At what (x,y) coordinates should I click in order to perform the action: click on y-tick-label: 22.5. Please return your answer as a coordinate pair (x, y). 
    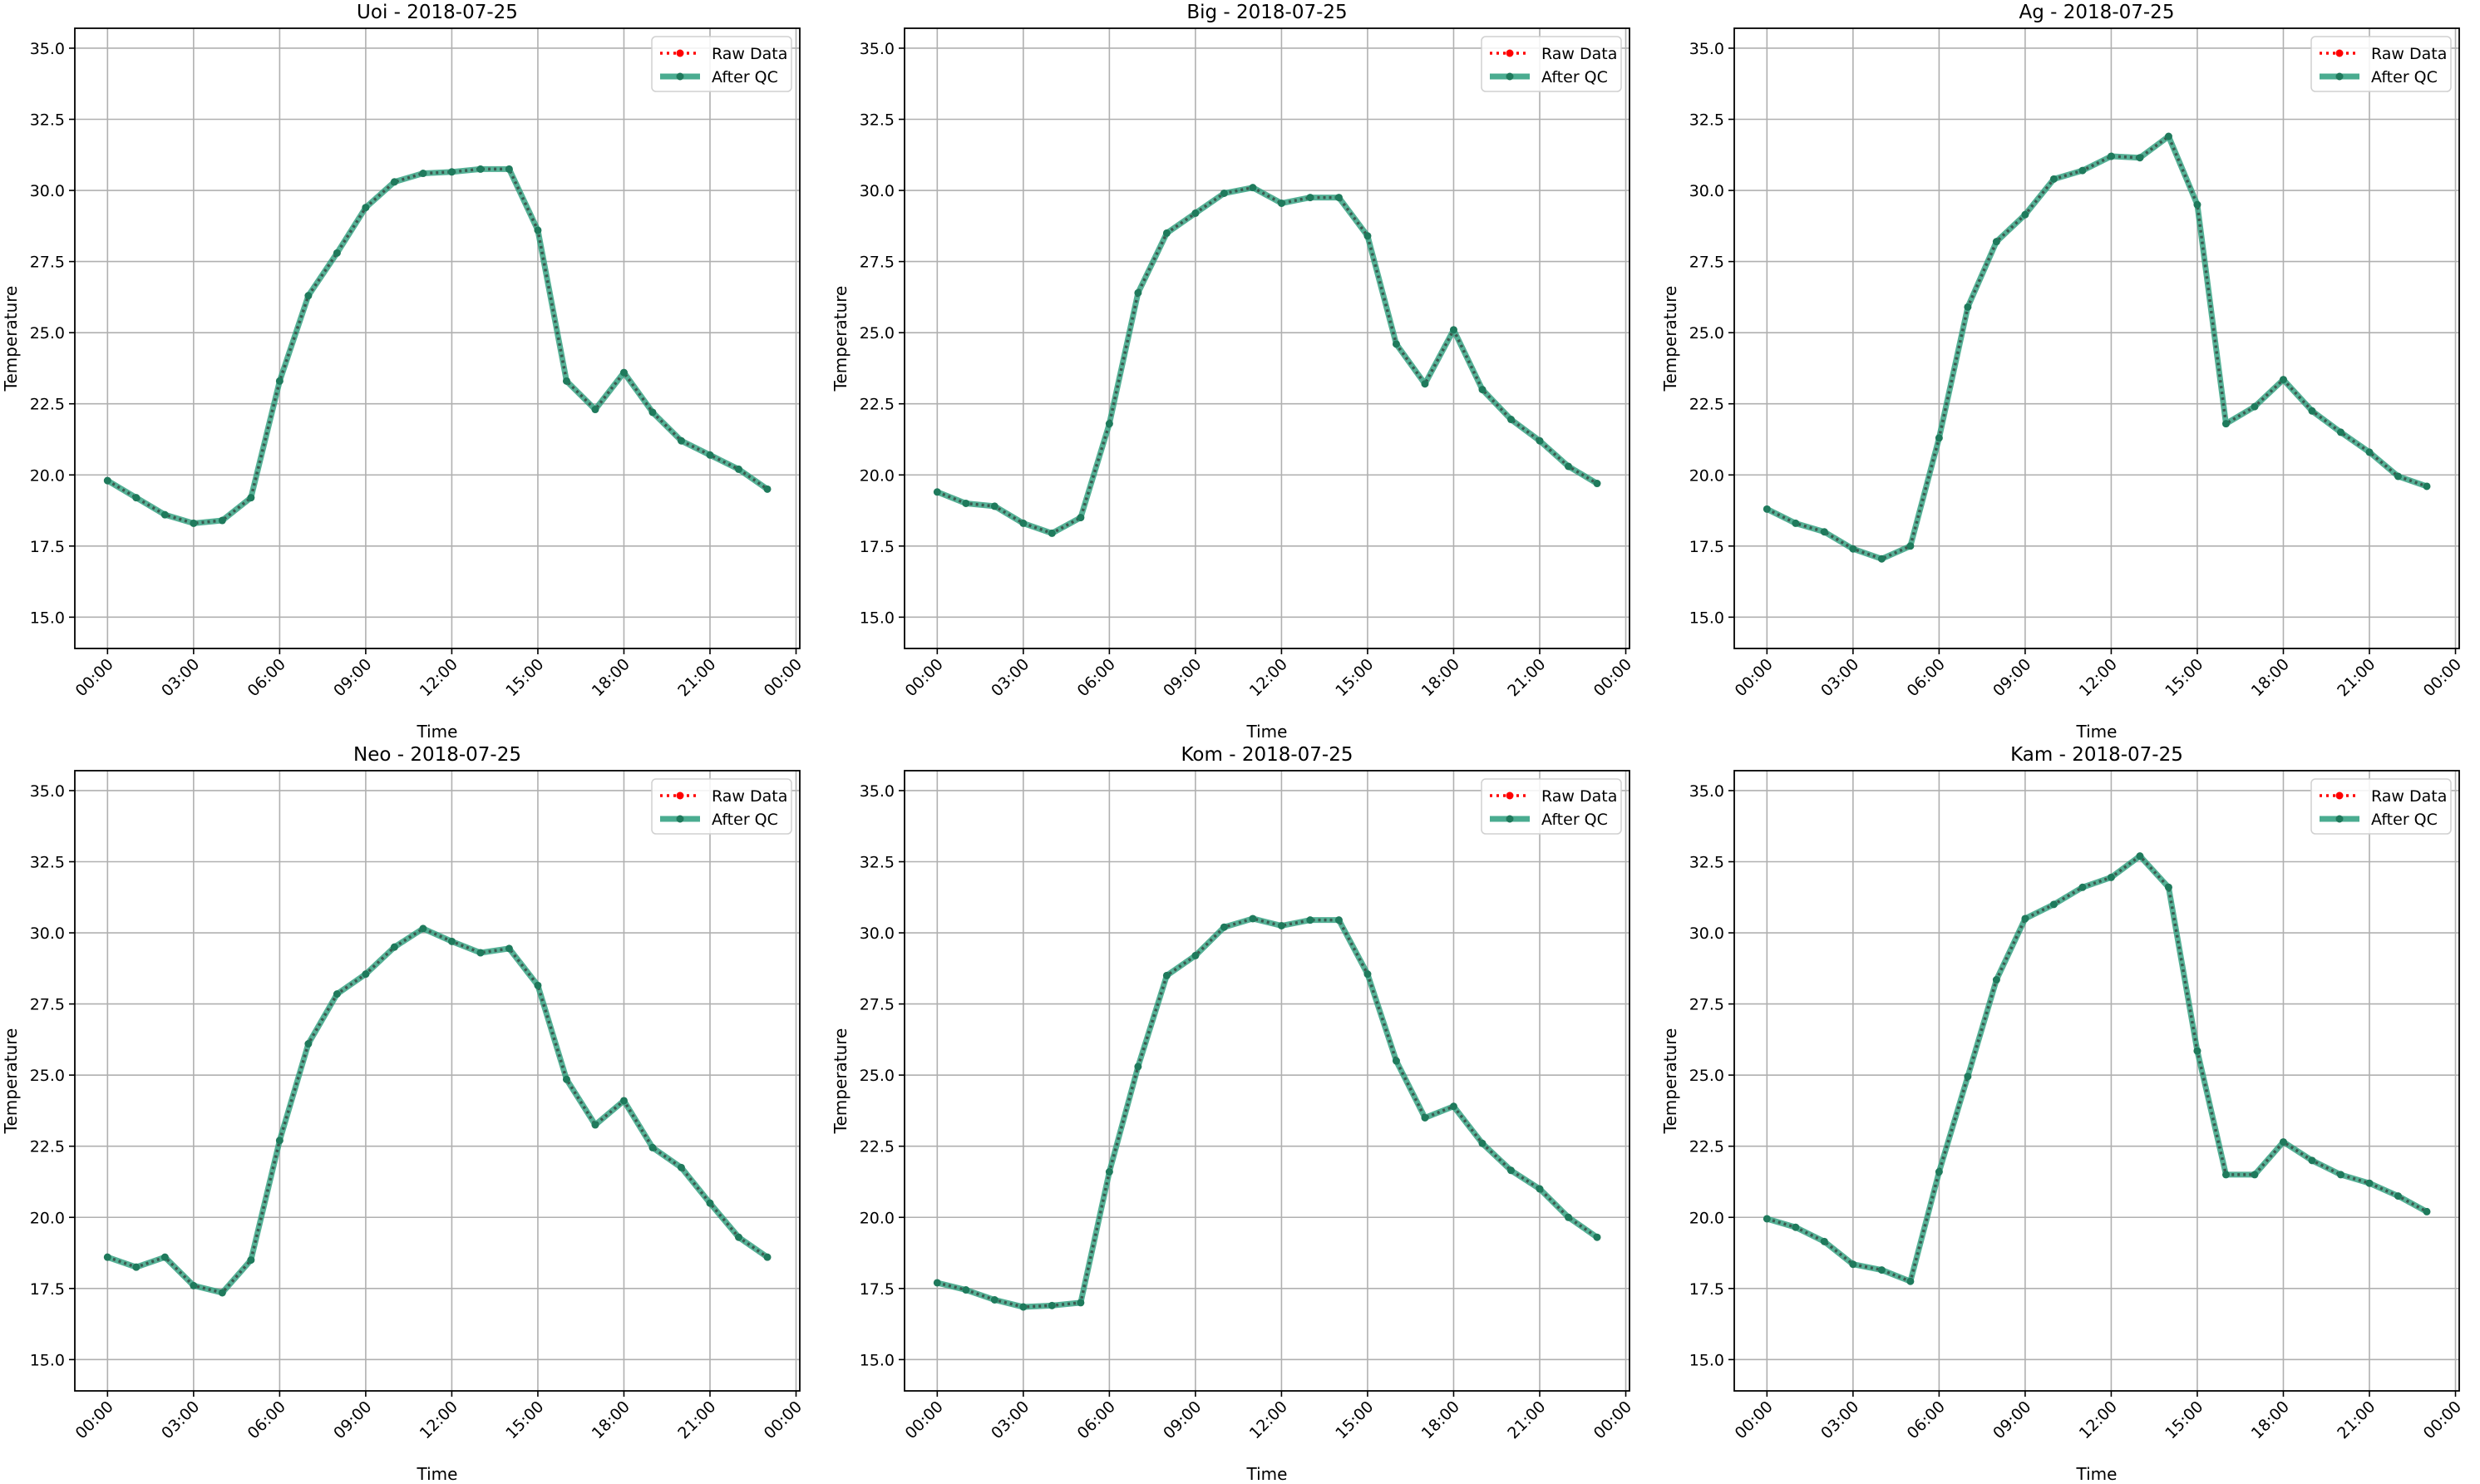
    Looking at the image, I should click on (48, 1147).